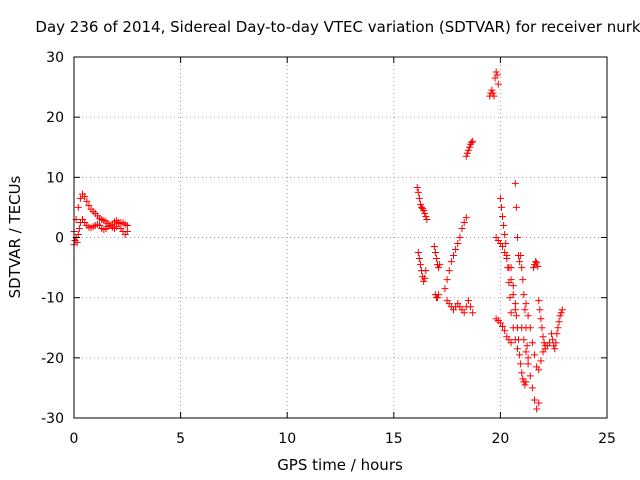  What do you see at coordinates (535, 337) in the screenshot?
I see `series-nurk-21.2-22.0h` at bounding box center [535, 337].